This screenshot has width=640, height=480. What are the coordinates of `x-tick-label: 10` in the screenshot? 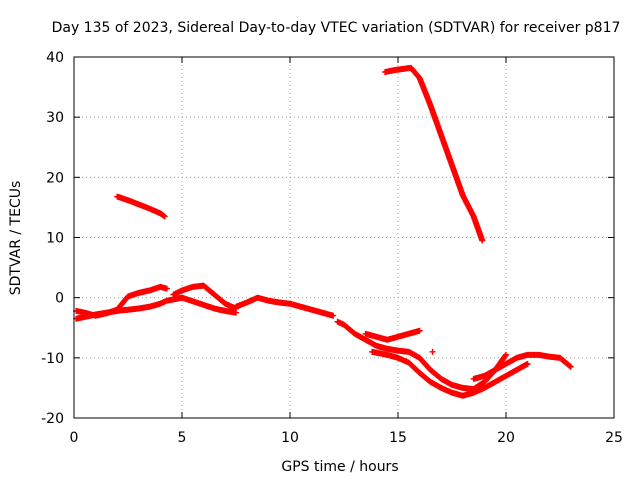 It's located at (290, 438).